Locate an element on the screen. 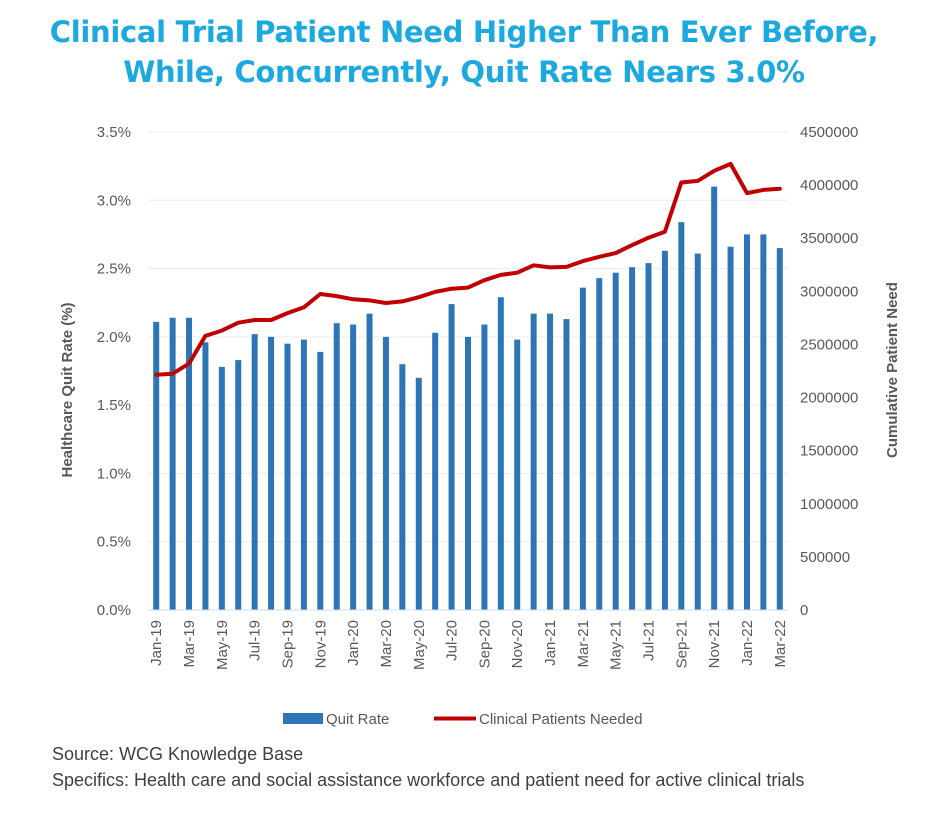 The image size is (928, 833). right-axis-title: Cumulative Patient Need is located at coordinates (892, 370).